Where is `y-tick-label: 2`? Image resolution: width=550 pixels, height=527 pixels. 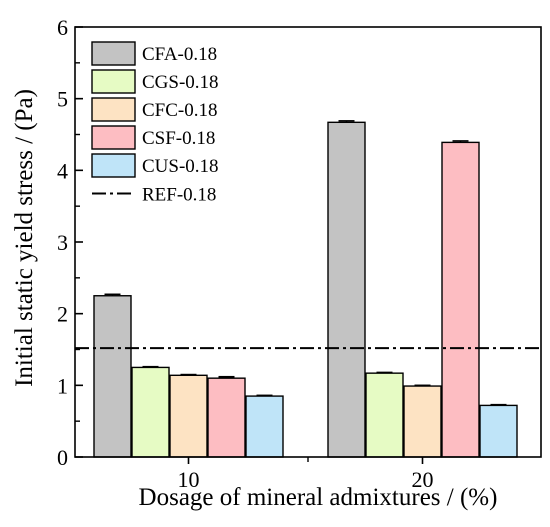 y-tick-label: 2 is located at coordinates (62, 314).